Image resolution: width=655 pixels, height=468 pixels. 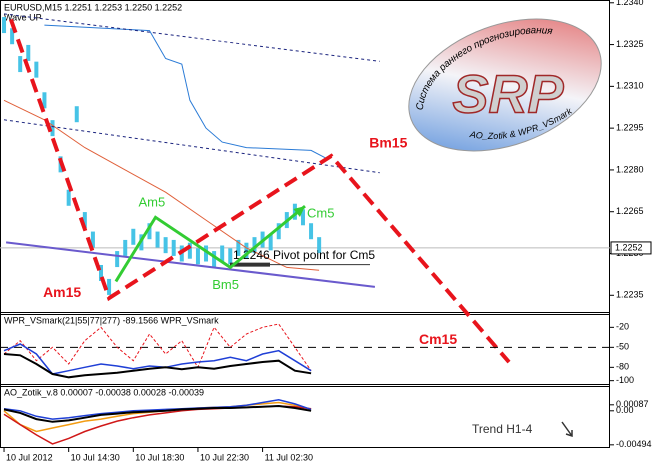 What do you see at coordinates (93, 7) in the screenshot?
I see `symbol-info: EURUSD,M15 1.2251 1.2253 1.2250 1.2252` at bounding box center [93, 7].